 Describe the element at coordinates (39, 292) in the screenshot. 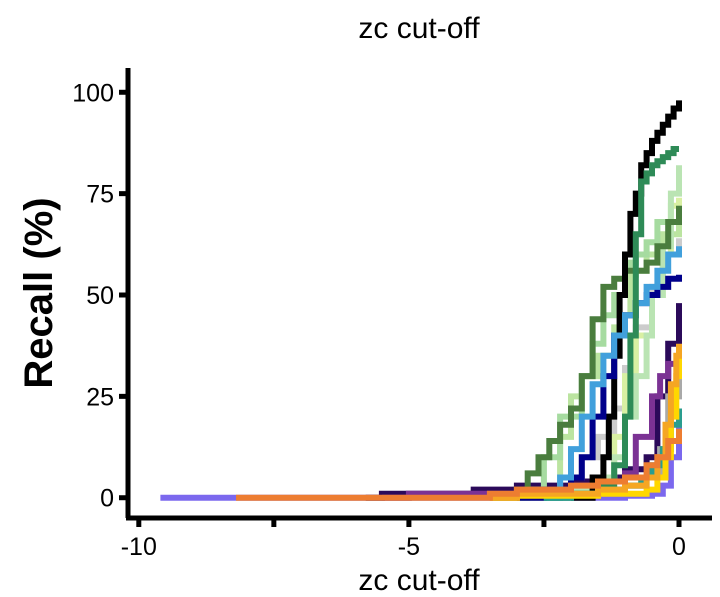

I see `y-axis-label: Recall (%)` at that location.